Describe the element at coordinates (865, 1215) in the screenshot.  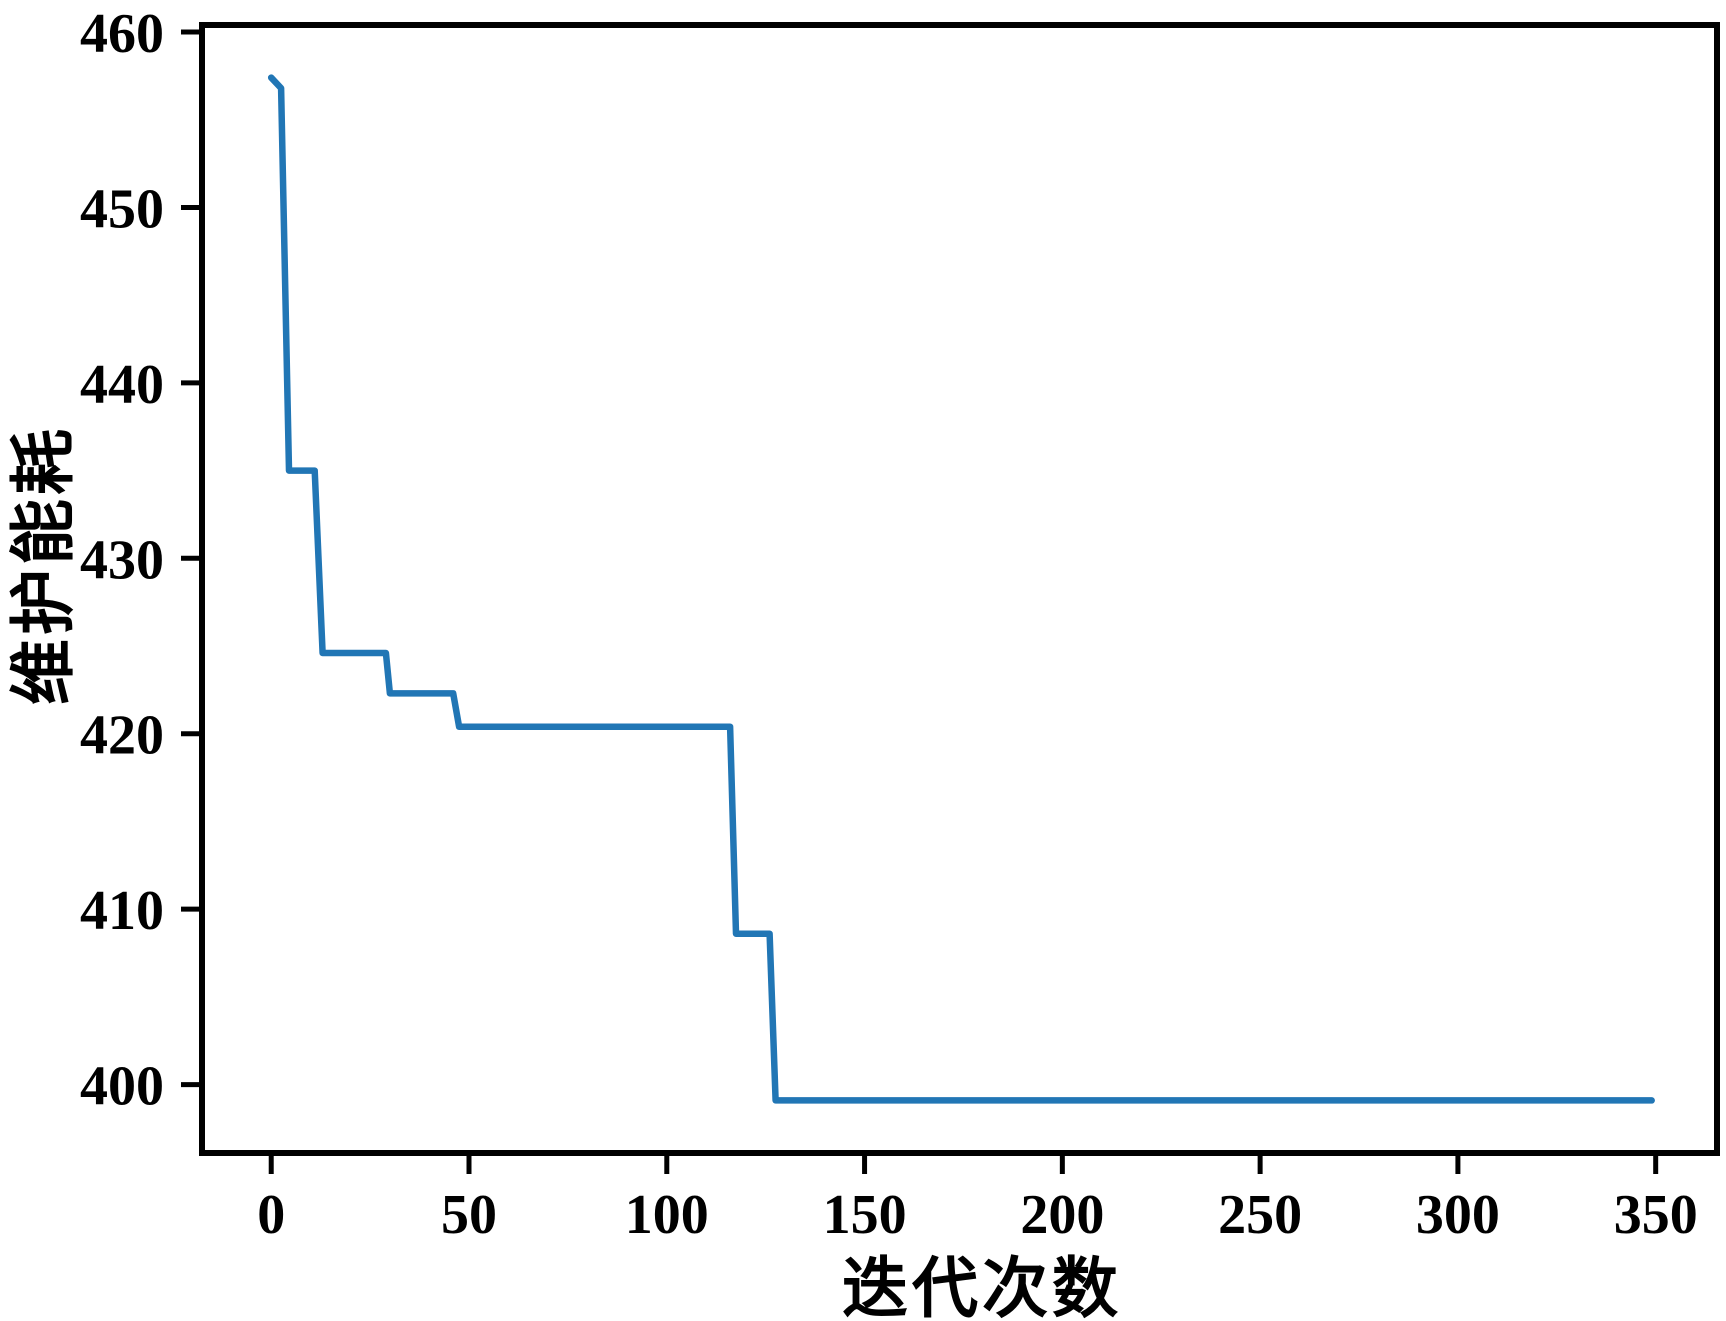
I see `x-tick-label: 150` at that location.